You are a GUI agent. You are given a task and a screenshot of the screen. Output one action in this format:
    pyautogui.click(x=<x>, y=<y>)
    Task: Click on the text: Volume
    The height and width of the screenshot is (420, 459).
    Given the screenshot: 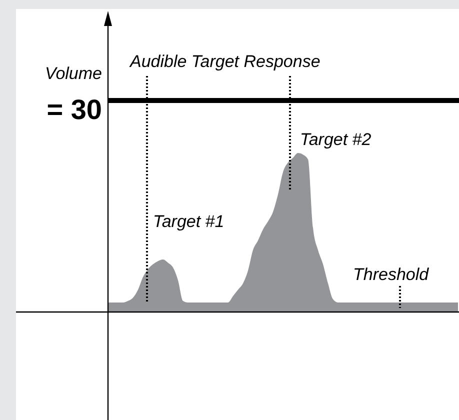 What is the action you would take?
    pyautogui.click(x=73, y=73)
    